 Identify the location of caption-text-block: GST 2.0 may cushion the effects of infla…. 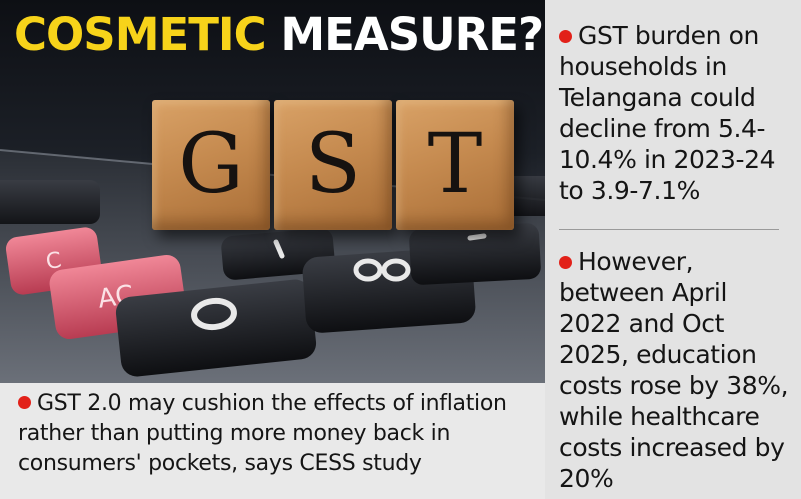
(277, 434).